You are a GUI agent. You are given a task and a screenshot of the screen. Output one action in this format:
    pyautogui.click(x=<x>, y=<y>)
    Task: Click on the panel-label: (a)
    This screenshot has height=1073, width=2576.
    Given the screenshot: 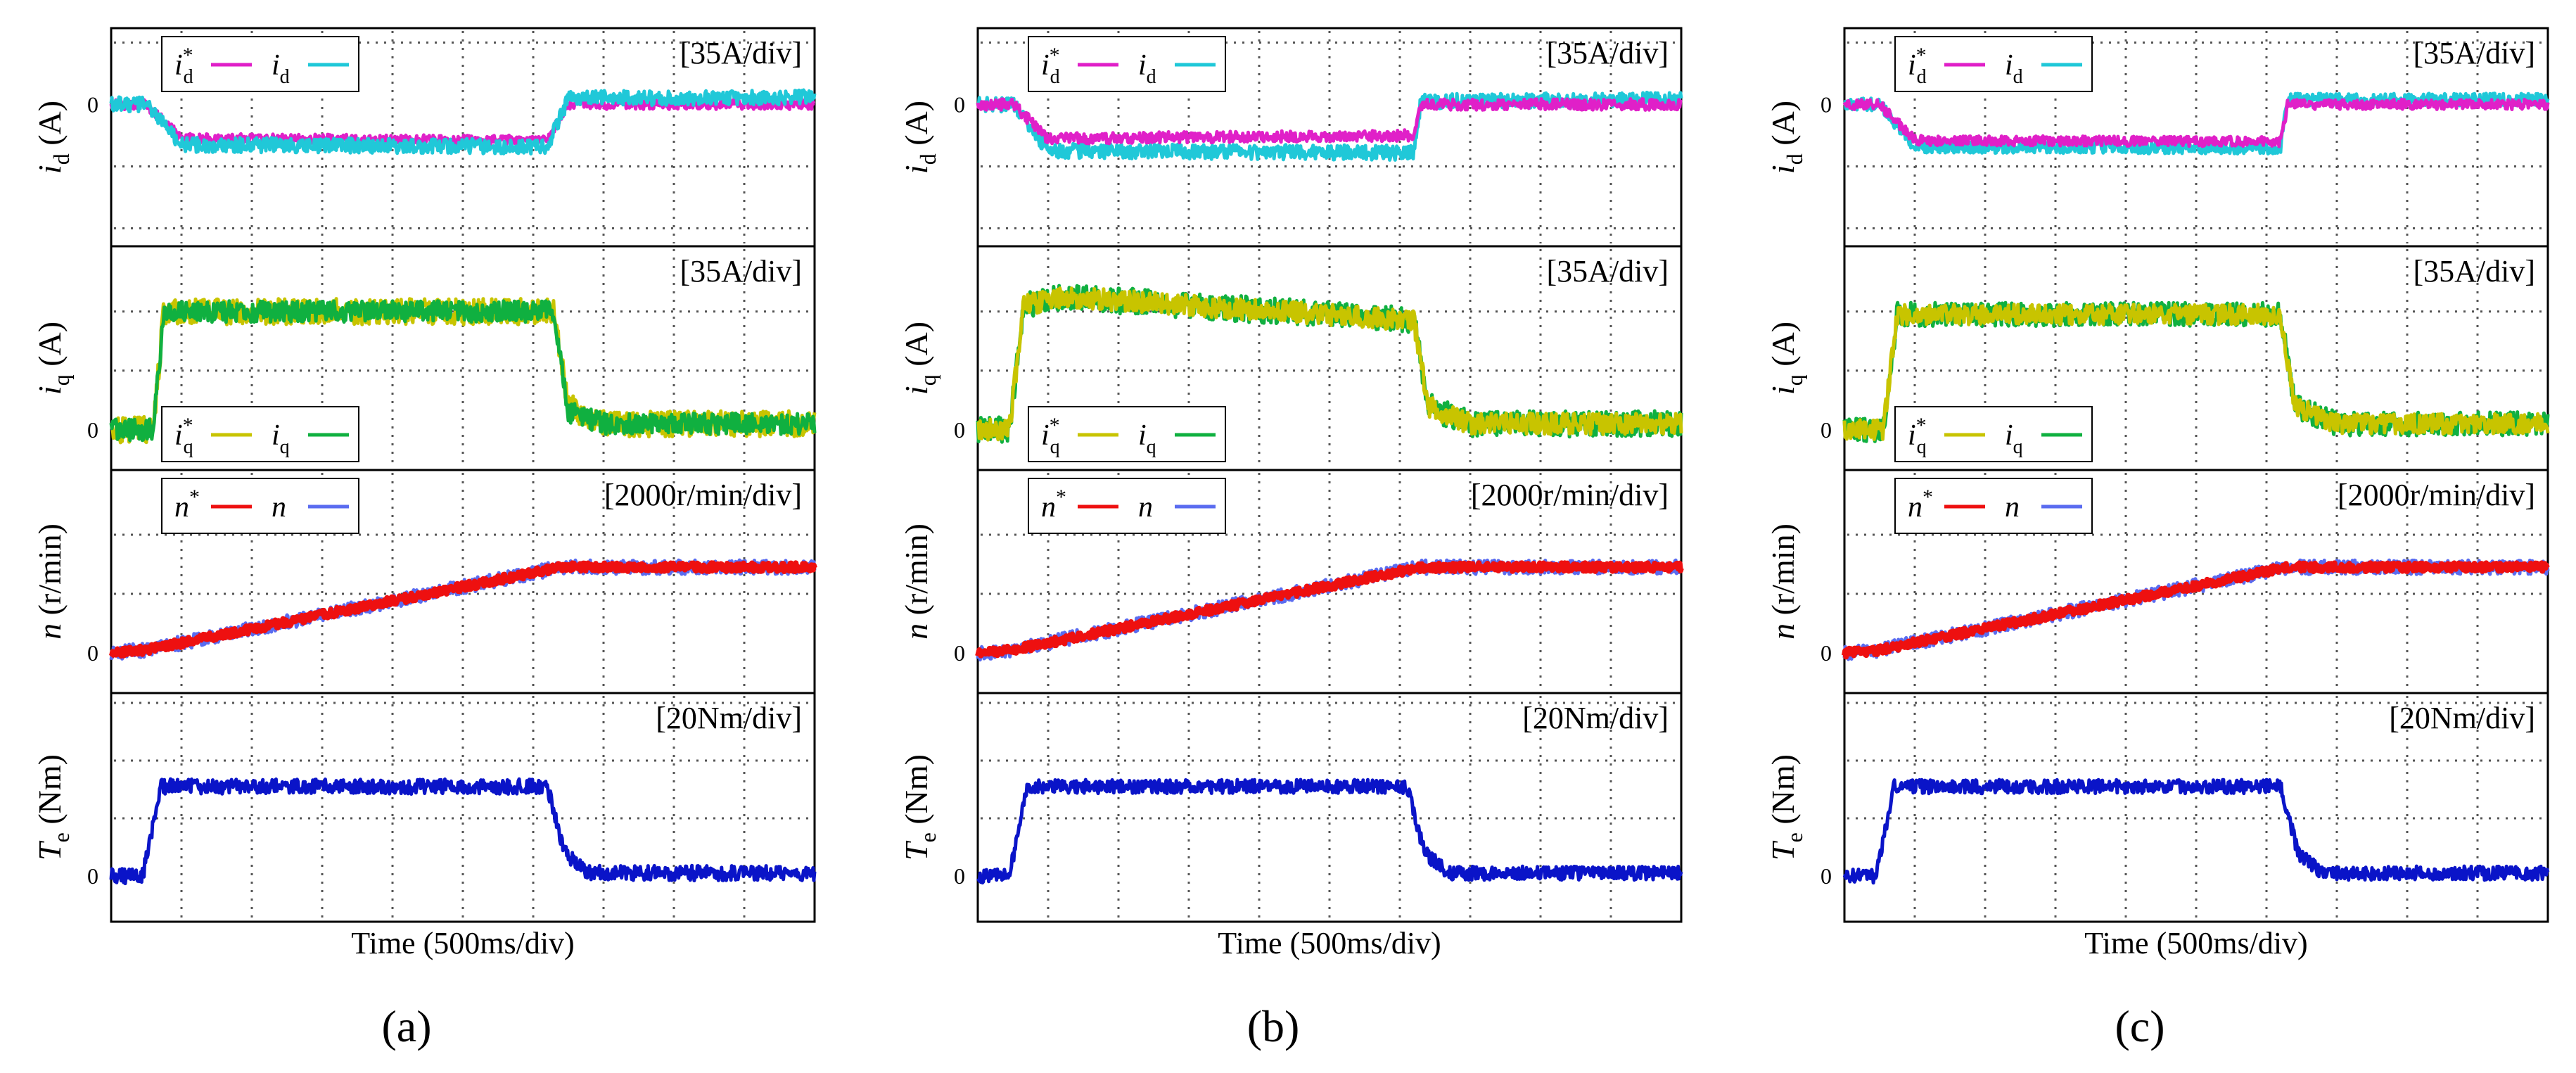 What is the action you would take?
    pyautogui.click(x=406, y=1026)
    